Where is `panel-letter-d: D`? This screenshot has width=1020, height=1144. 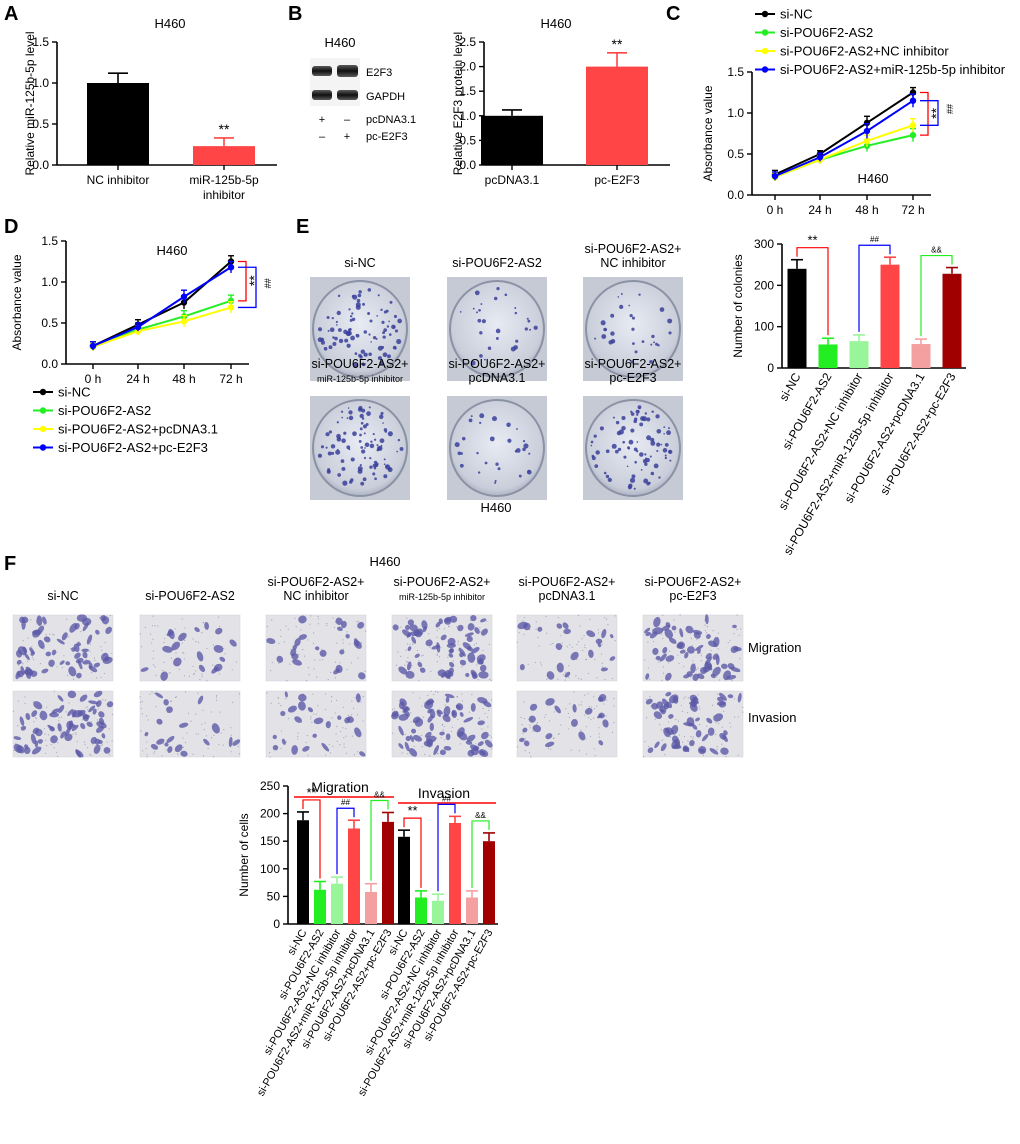
panel-letter-d: D is located at coordinates (11, 227).